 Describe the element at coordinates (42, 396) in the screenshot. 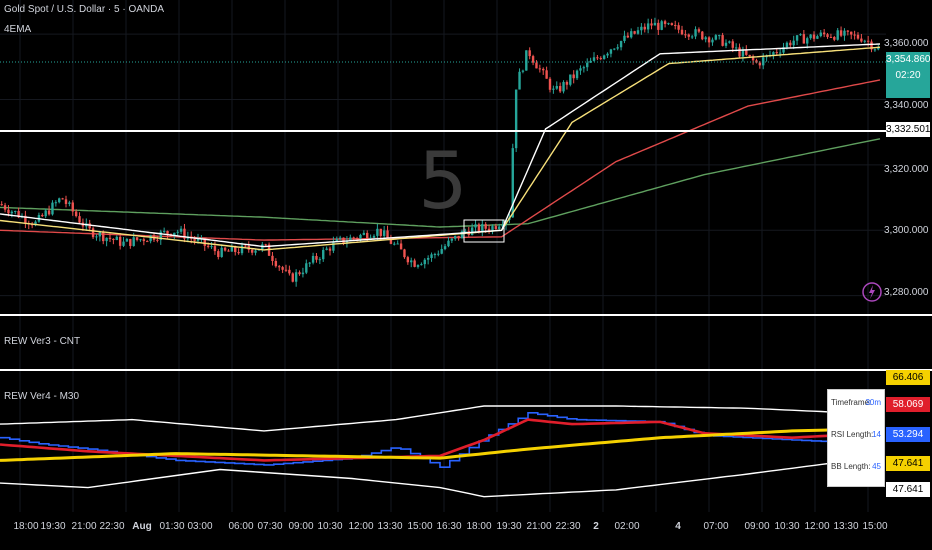

I see `indicator-rew-ver4-label: REW Ver4 - M30` at that location.